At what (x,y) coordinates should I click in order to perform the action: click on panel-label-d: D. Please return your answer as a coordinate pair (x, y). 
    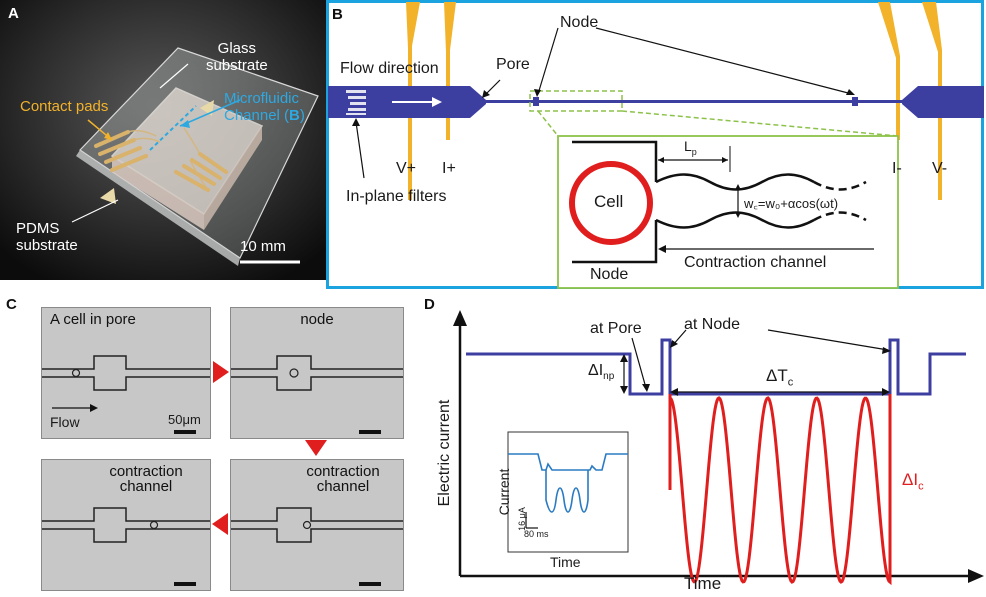
    Looking at the image, I should click on (429, 304).